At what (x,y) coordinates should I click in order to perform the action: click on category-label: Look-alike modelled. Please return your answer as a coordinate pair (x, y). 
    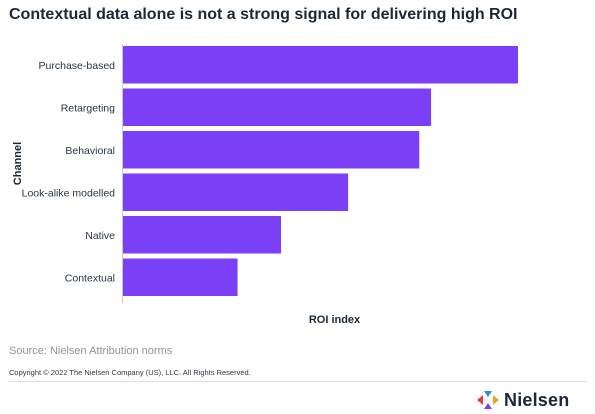
    Looking at the image, I should click on (69, 193).